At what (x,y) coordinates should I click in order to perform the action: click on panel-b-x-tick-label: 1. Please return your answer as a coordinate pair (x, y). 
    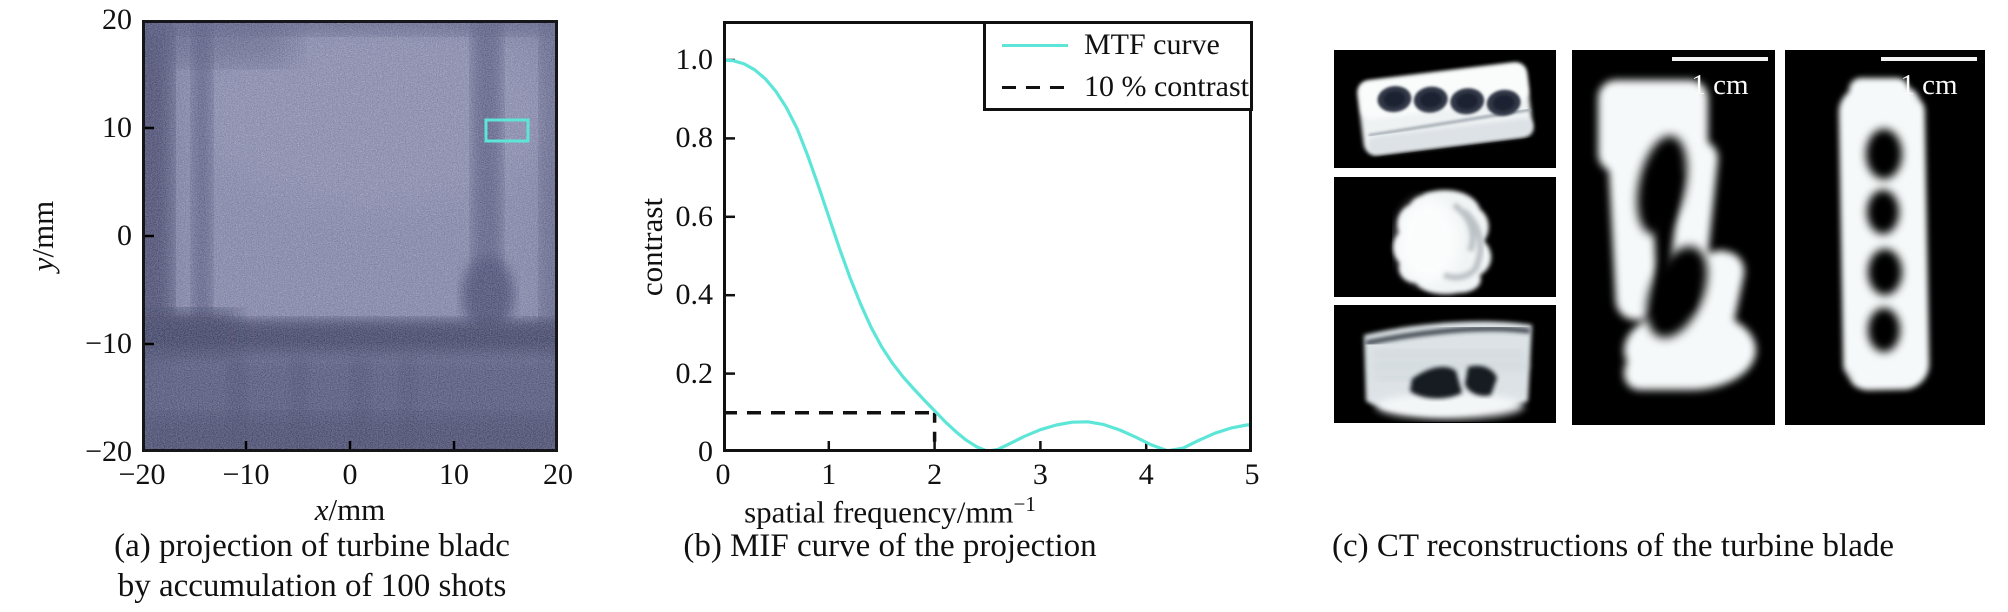
    Looking at the image, I should click on (829, 474).